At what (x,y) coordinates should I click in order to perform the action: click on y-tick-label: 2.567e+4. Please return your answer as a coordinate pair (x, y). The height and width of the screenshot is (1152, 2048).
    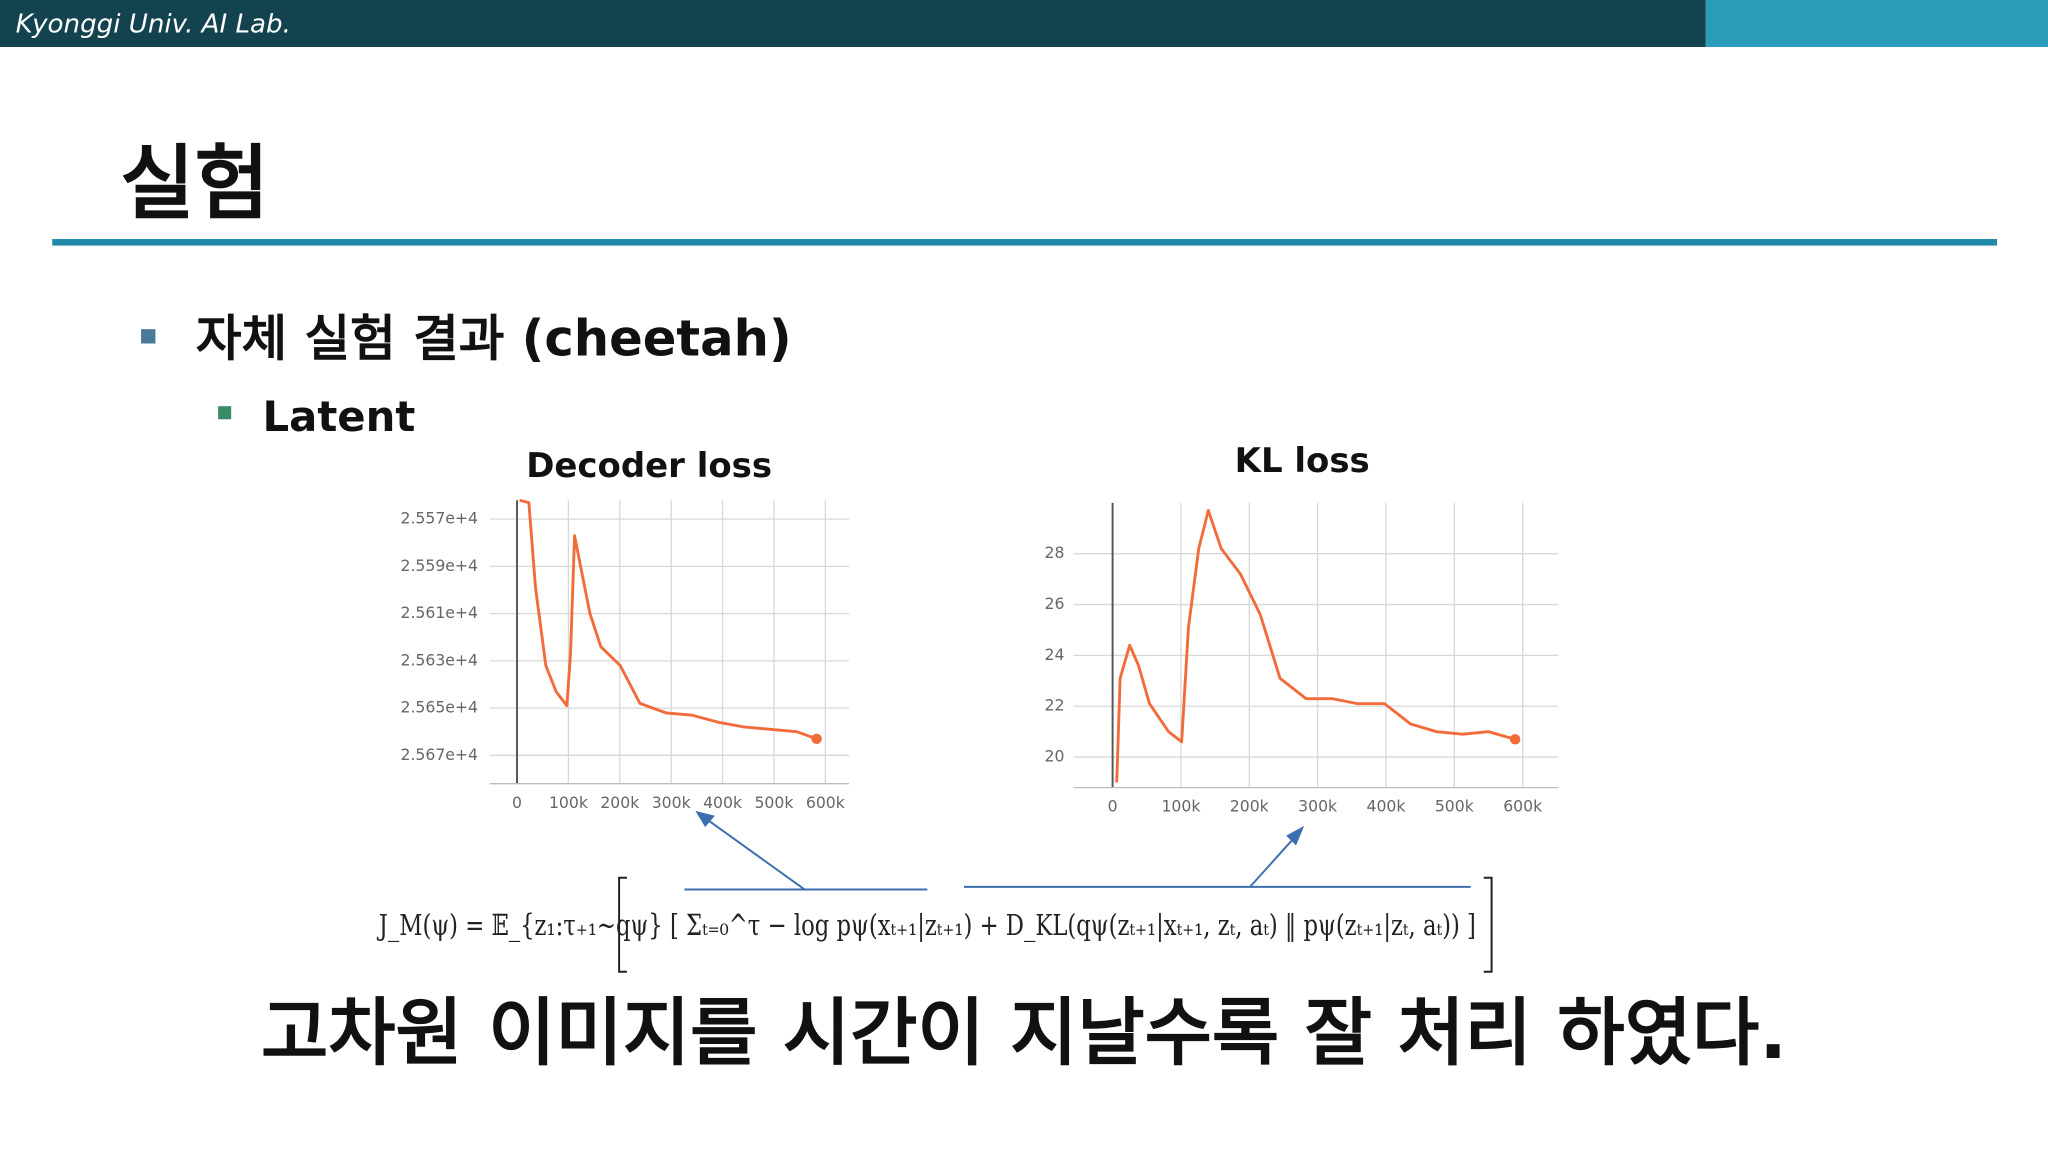
    Looking at the image, I should click on (439, 754).